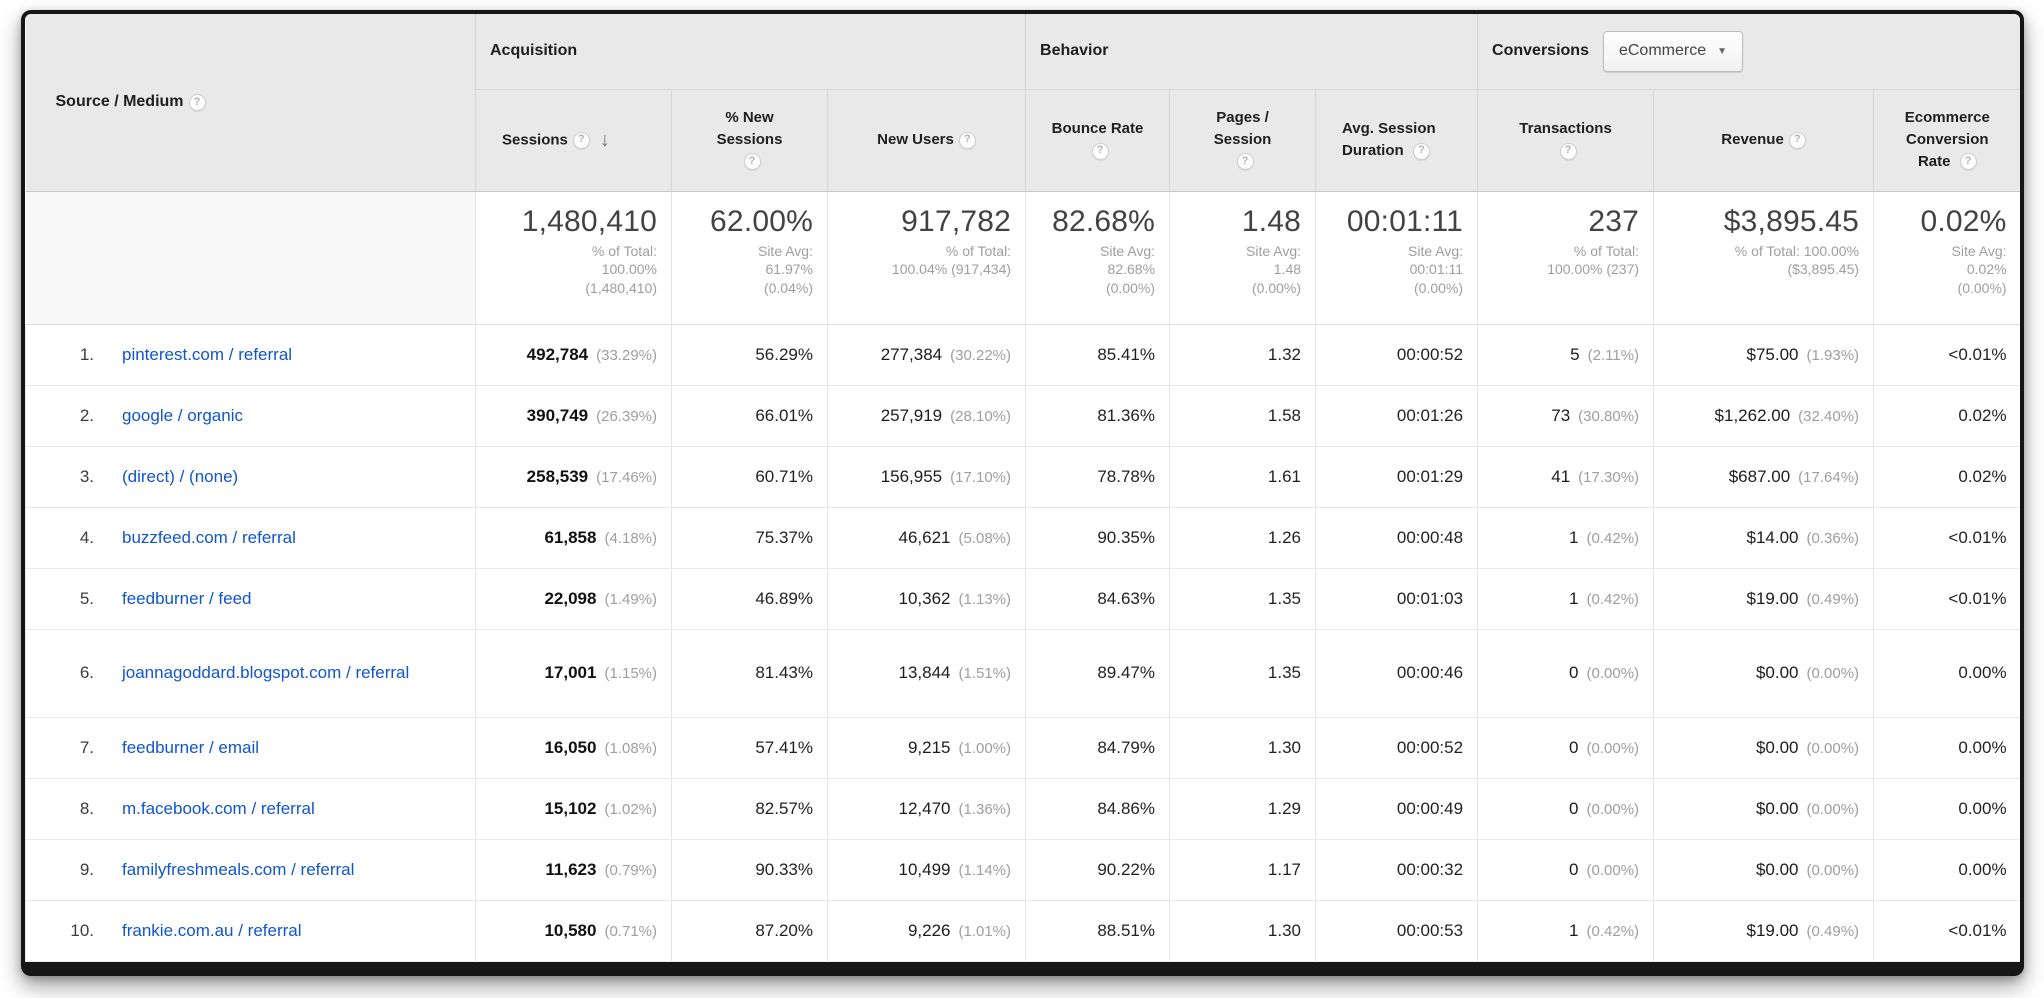 The height and width of the screenshot is (998, 2044). I want to click on conversions-goal-dropdown: eCommerce ▼, so click(1673, 51).